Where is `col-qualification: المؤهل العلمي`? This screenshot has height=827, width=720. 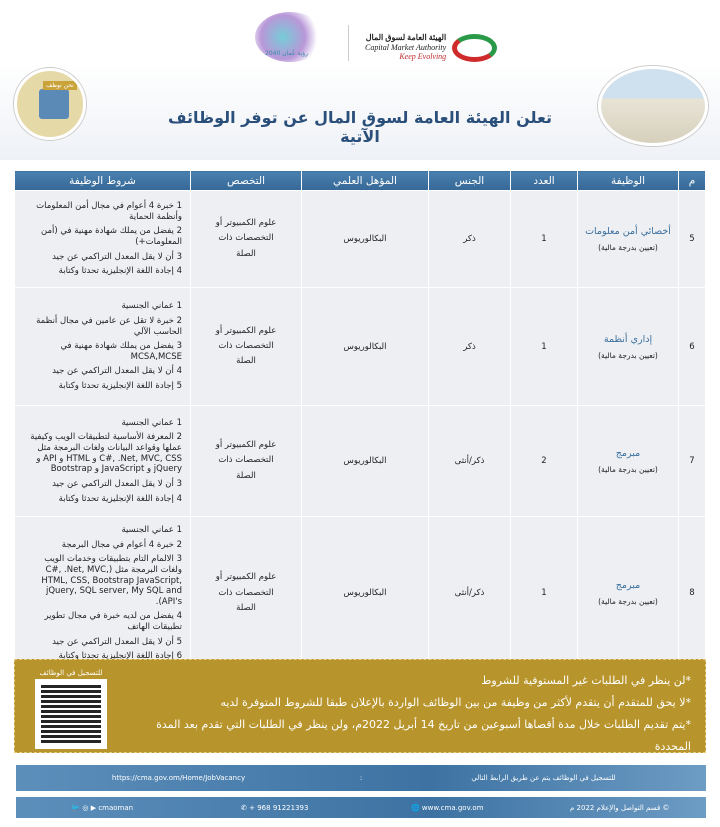
col-qualification: المؤهل العلمي is located at coordinates (365, 180).